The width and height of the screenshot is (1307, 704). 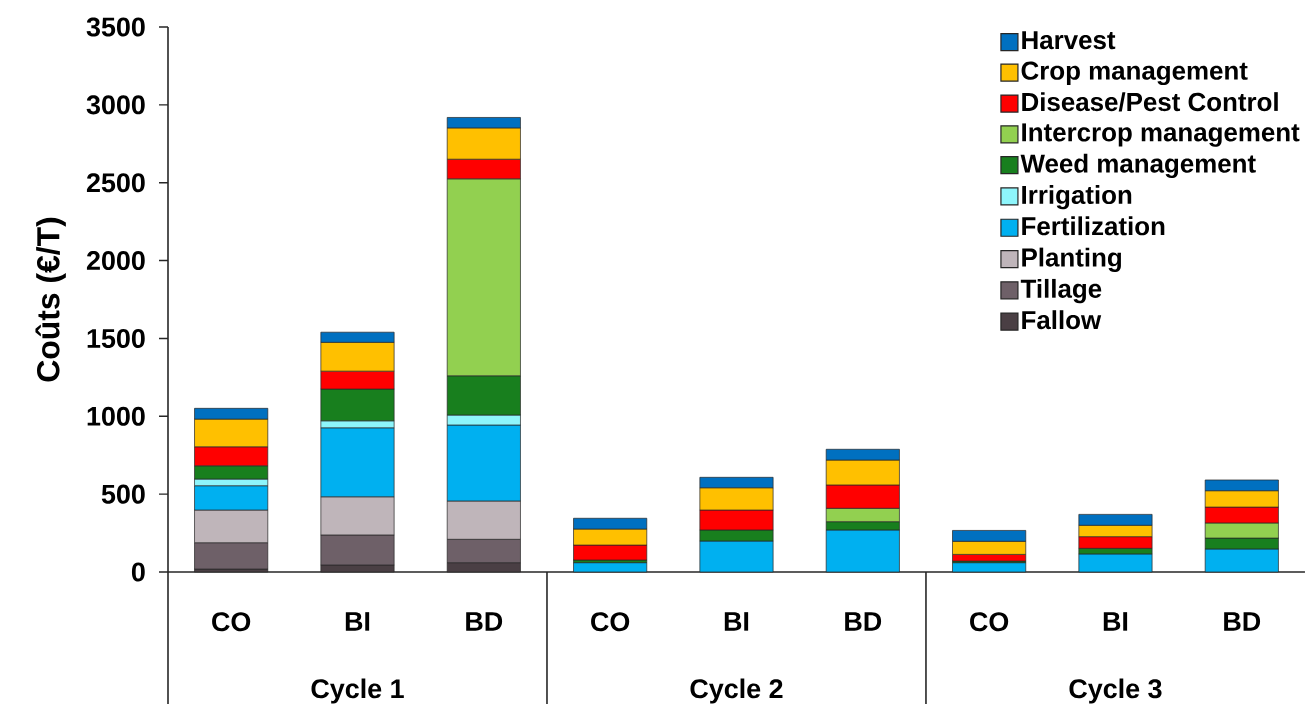 I want to click on y-tick-label: 1000, so click(x=116, y=416).